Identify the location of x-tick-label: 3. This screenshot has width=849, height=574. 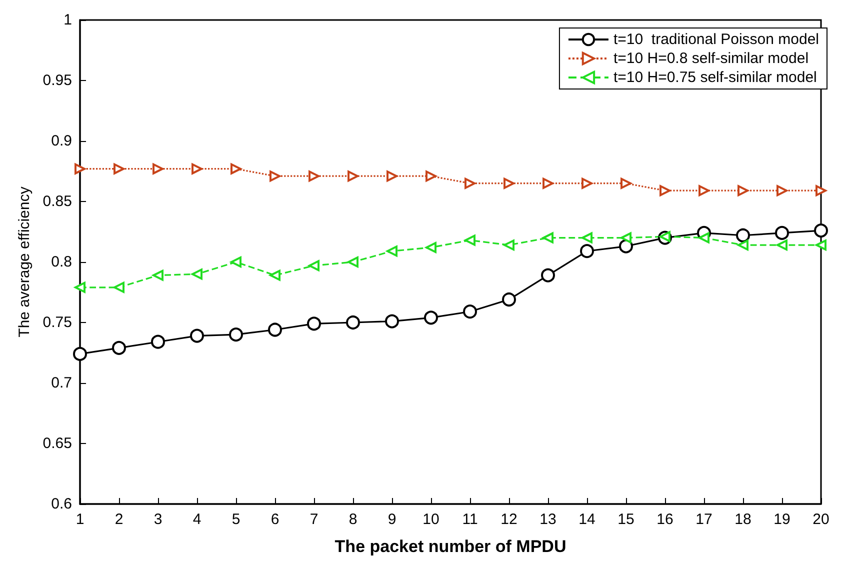
(158, 519).